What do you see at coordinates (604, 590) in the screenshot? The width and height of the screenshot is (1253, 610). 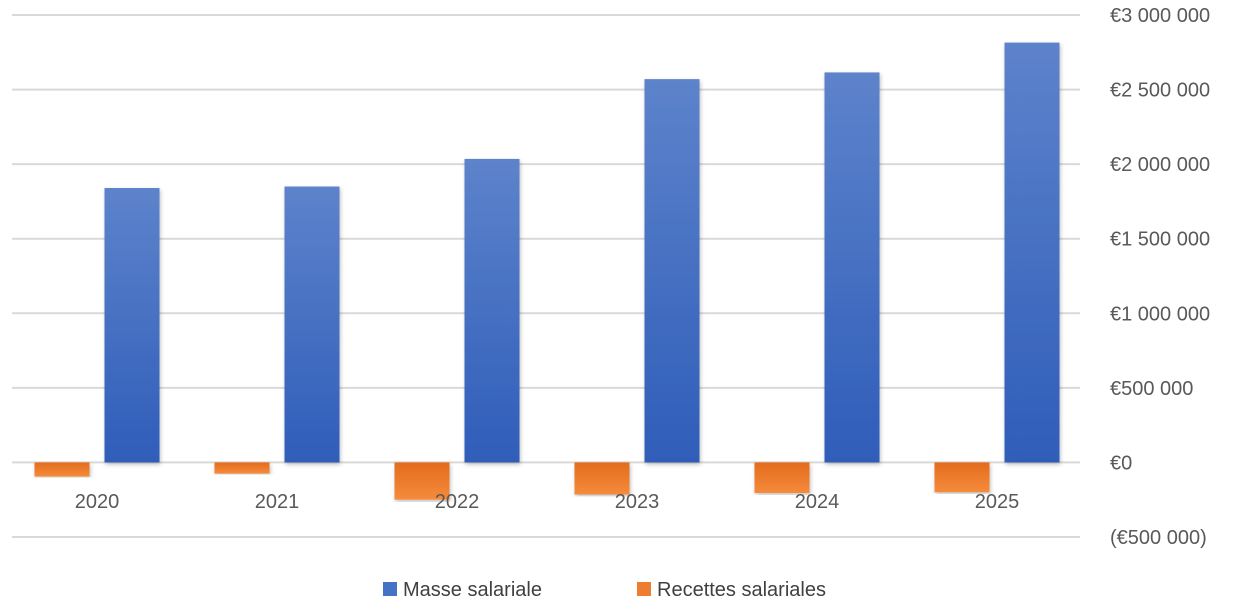 I see `legend: Masse salariale Recettes salariales` at bounding box center [604, 590].